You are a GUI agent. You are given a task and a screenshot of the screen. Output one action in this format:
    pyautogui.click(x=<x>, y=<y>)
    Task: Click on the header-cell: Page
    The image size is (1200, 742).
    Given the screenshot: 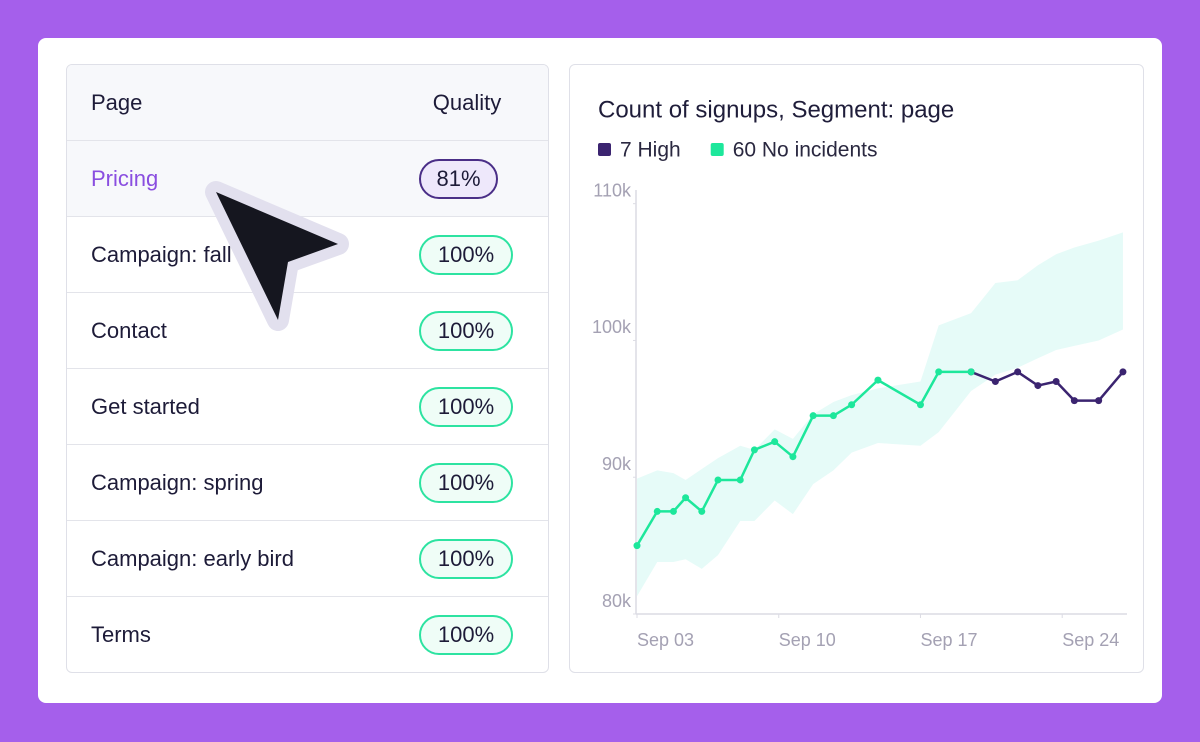 What is the action you would take?
    pyautogui.click(x=117, y=102)
    